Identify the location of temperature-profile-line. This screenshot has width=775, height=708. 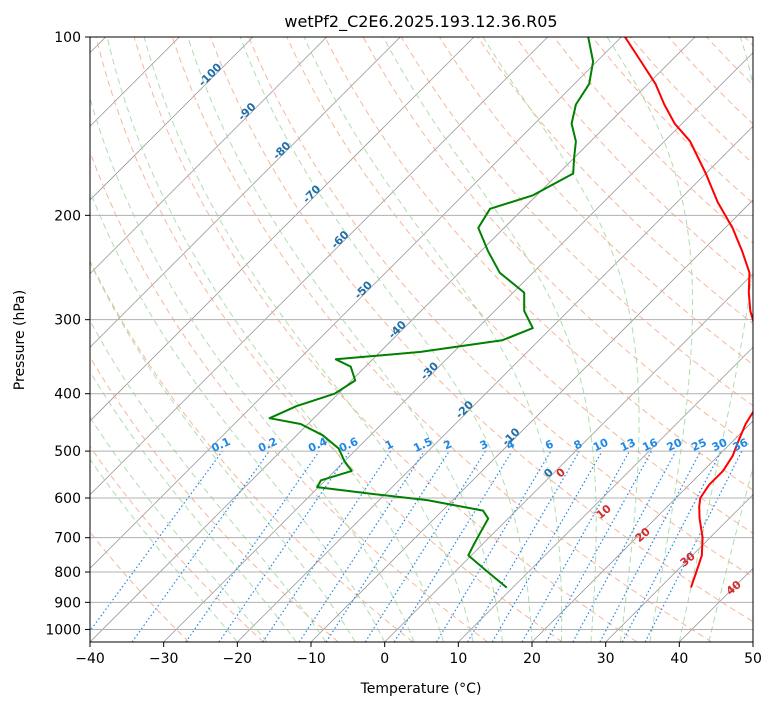
(688, 312).